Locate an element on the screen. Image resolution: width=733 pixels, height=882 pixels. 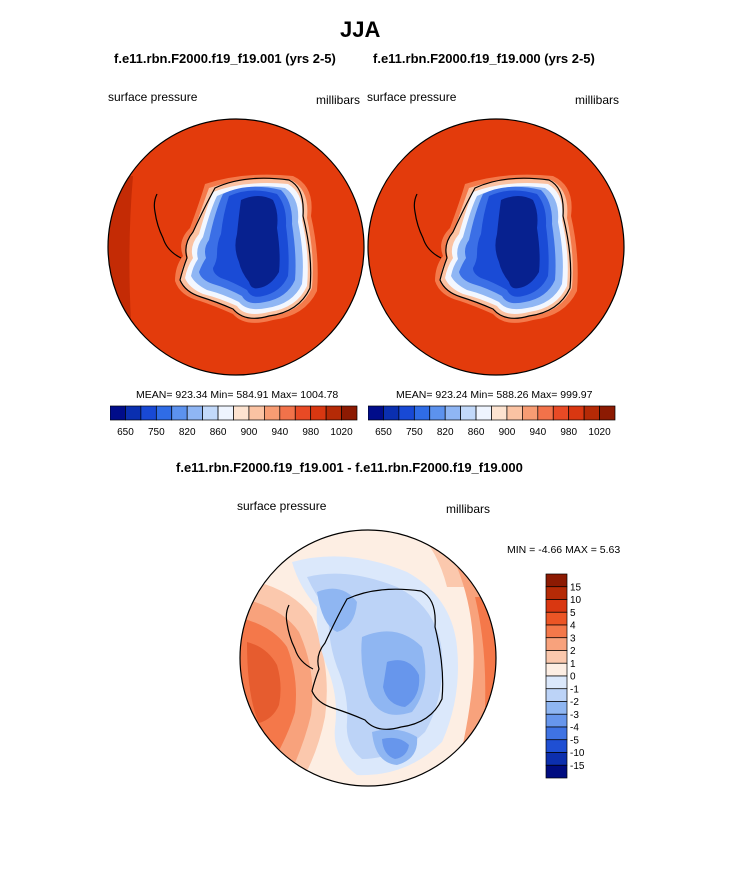
panel-1-coastline is located at coordinates (245, 248).